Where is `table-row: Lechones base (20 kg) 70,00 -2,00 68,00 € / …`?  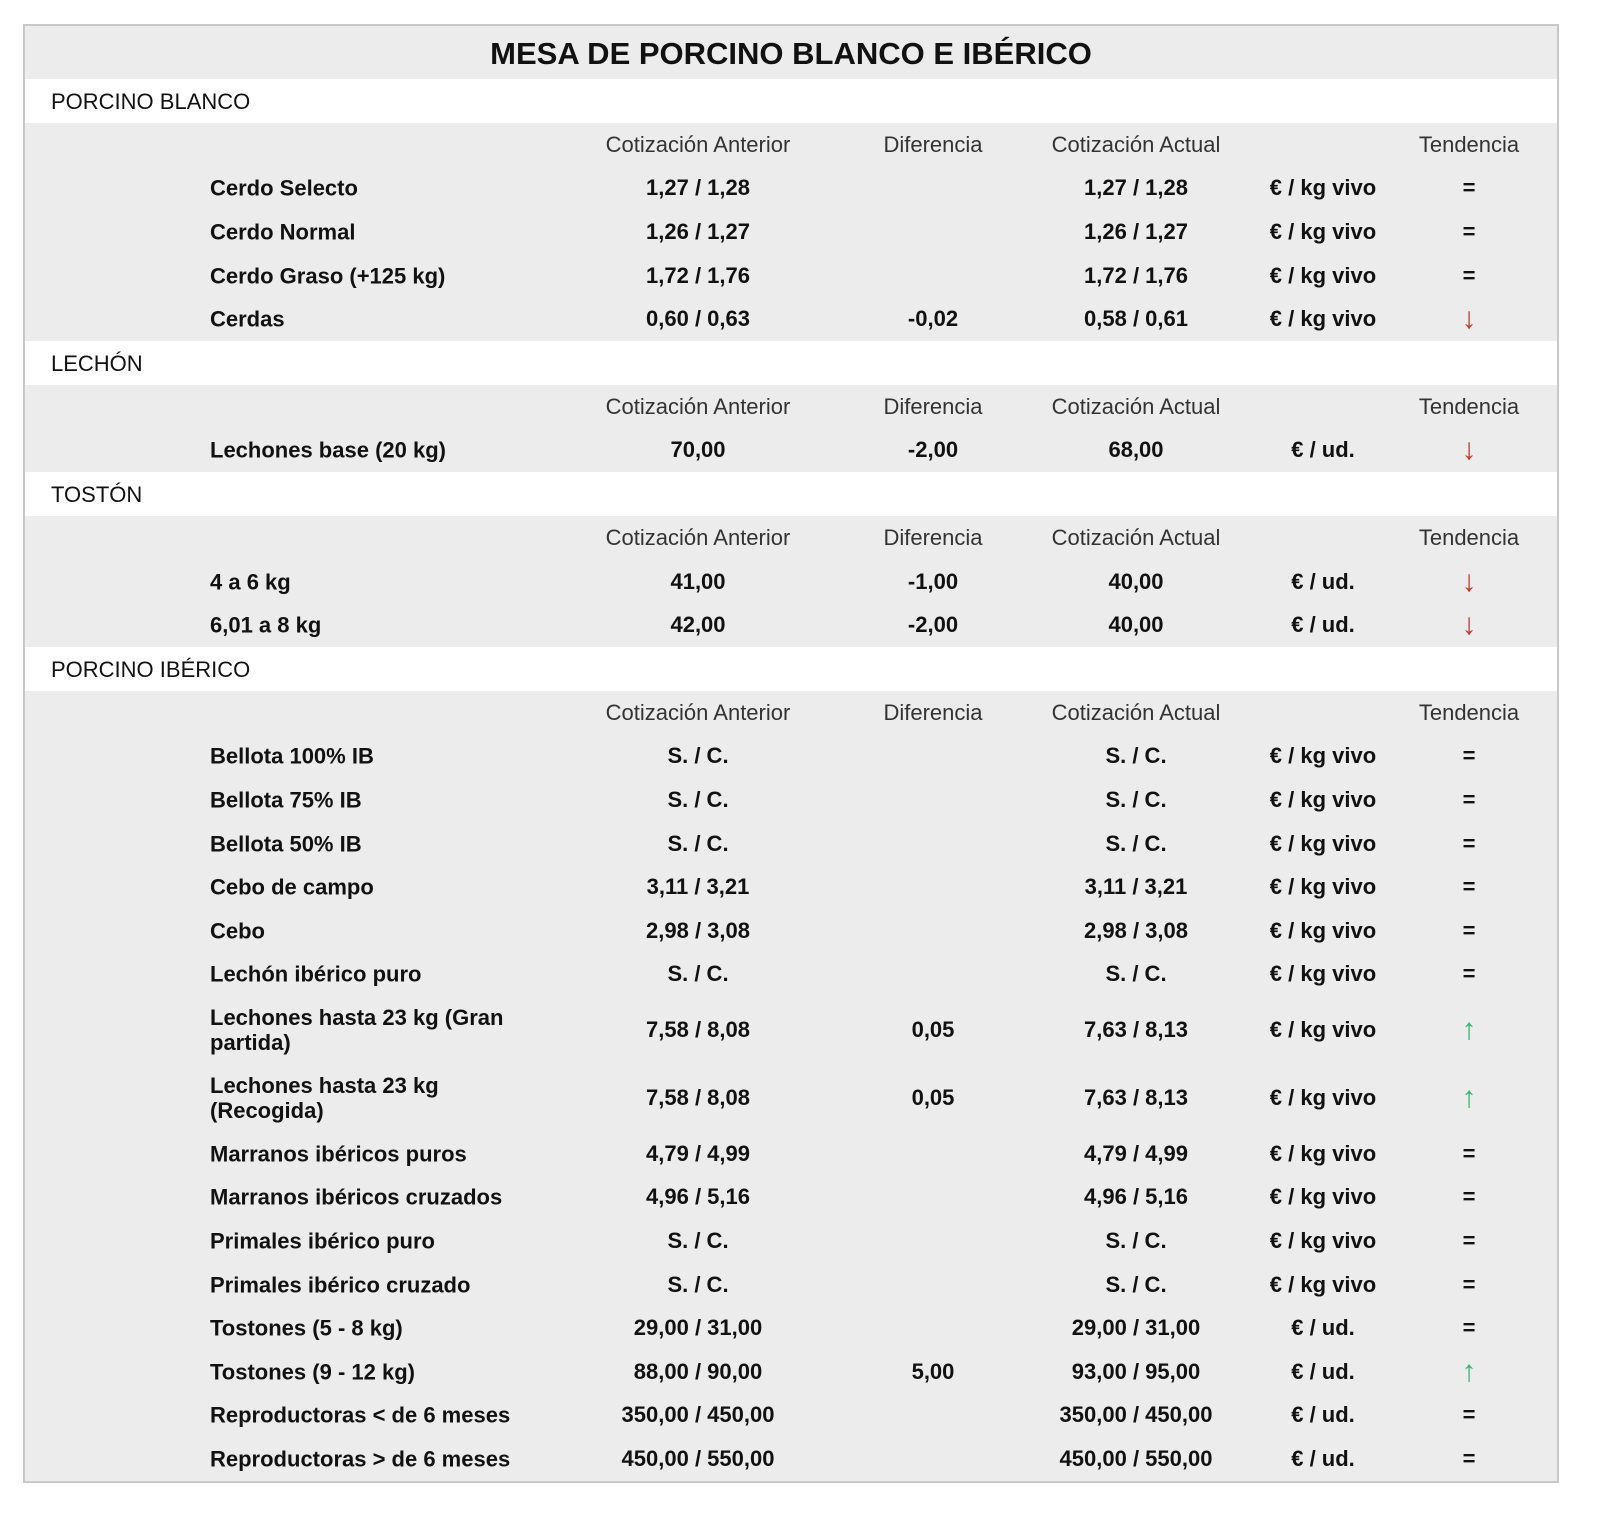 table-row: Lechones base (20 kg) 70,00 -2,00 68,00 € / … is located at coordinates (791, 451).